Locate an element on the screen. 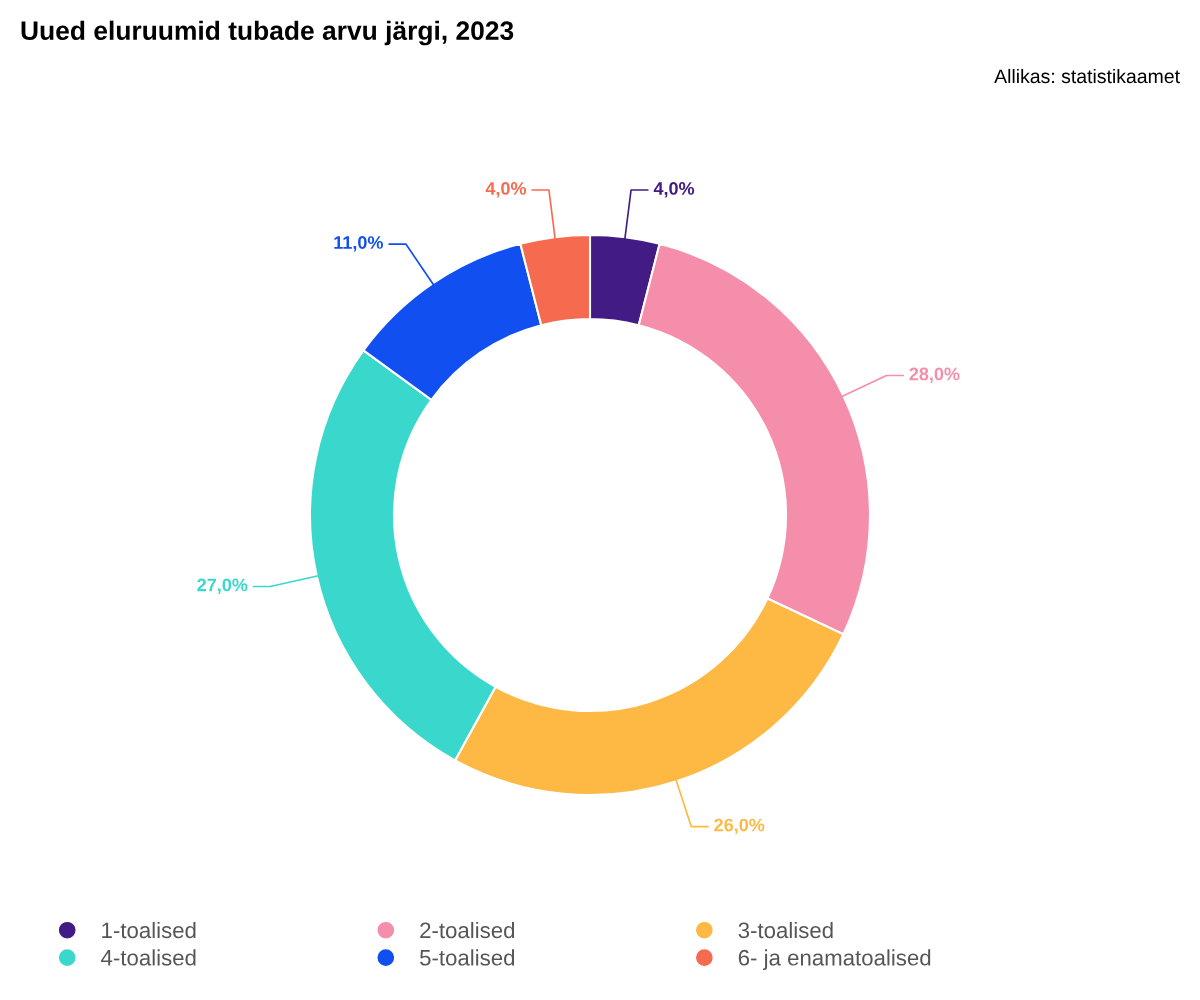 Image resolution: width=1200 pixels, height=1000 pixels. legend-label: 5-toalised is located at coordinates (467, 957).